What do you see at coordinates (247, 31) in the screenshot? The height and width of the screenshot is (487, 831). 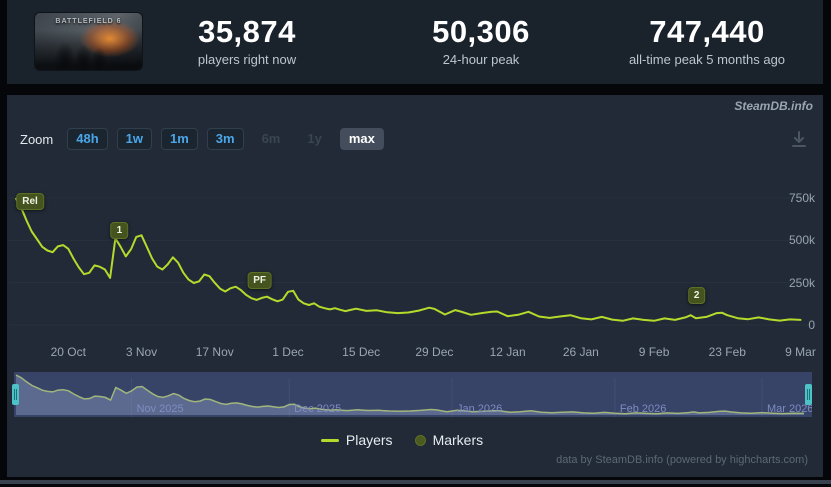 I see `current-players-value: 35,874` at bounding box center [247, 31].